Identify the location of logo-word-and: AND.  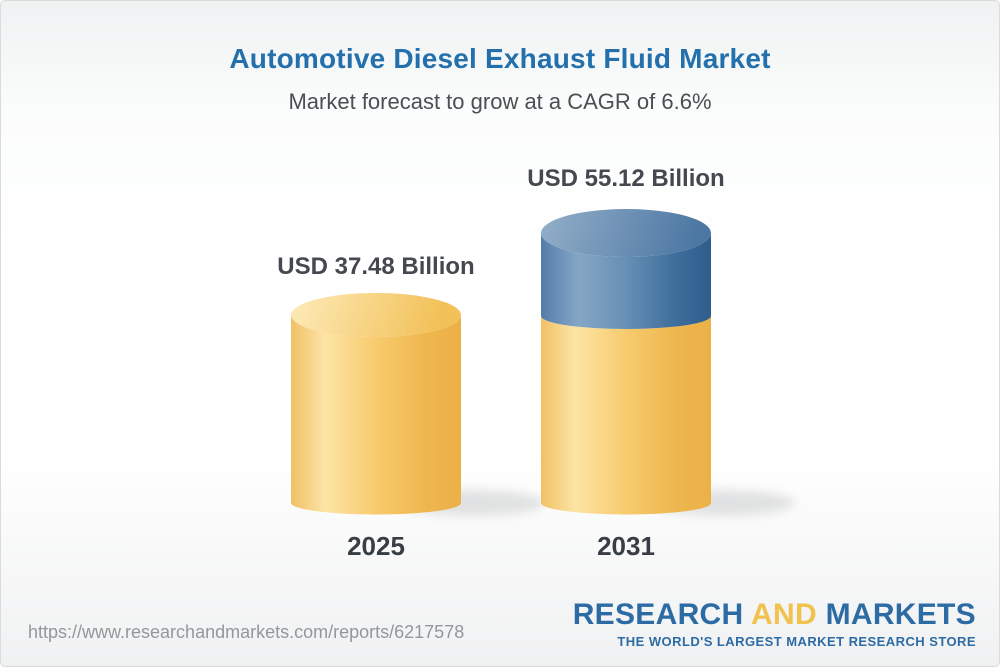
(784, 614).